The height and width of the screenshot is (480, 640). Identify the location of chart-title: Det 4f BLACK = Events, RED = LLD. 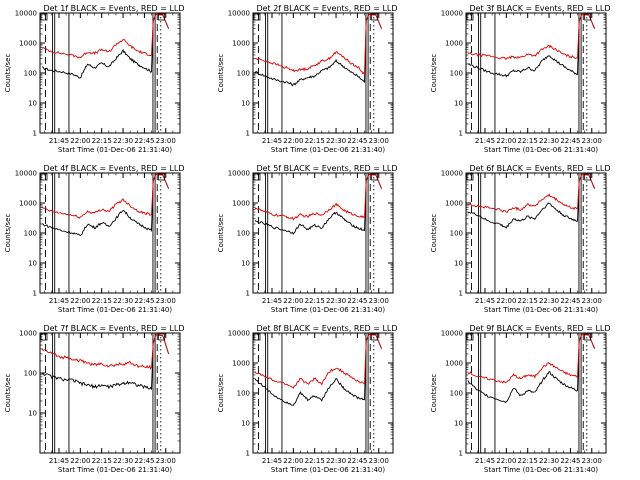
(113, 168).